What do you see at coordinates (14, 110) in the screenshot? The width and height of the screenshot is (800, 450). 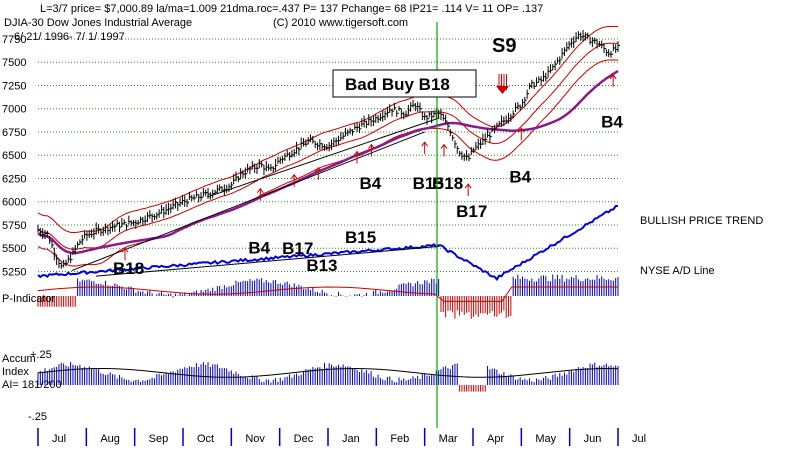 I see `y-tick-label: 7000` at bounding box center [14, 110].